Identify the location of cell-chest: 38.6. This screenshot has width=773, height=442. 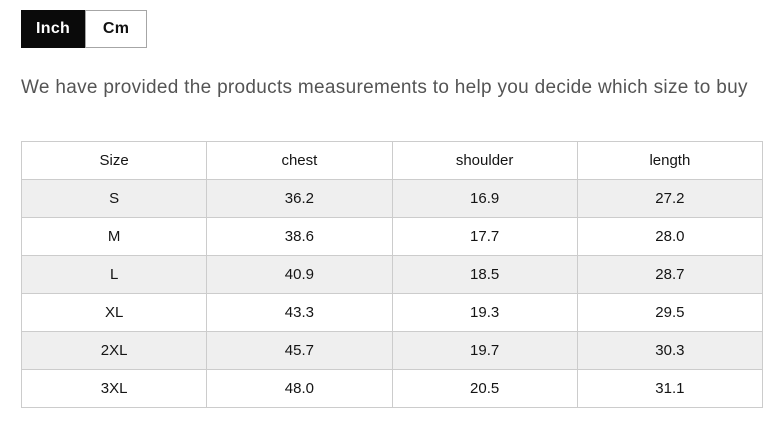
(299, 237).